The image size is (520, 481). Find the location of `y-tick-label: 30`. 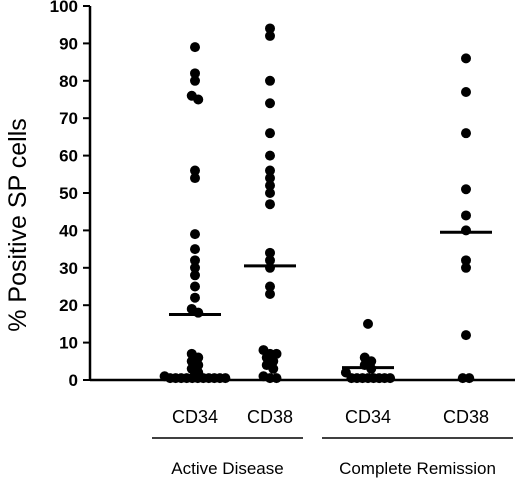

y-tick-label: 30 is located at coordinates (68, 268).